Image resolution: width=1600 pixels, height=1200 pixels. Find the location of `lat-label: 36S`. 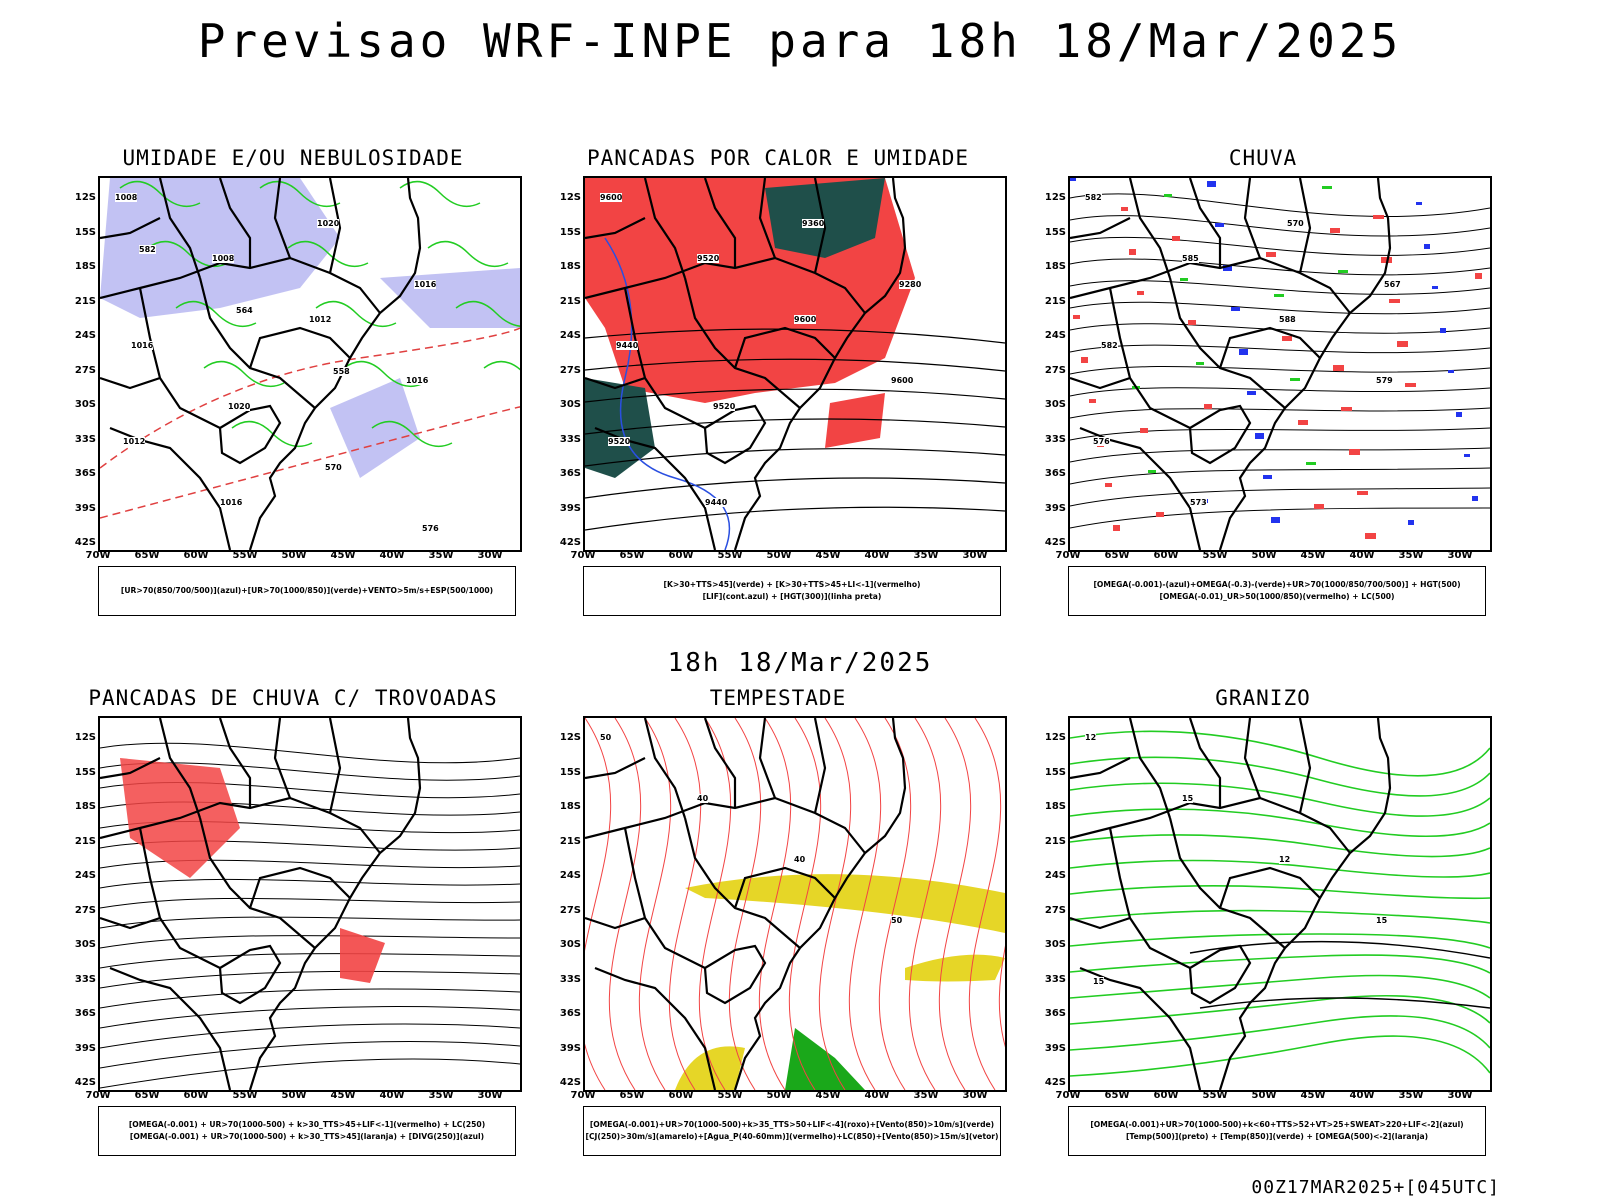

lat-label: 36S is located at coordinates (570, 473).